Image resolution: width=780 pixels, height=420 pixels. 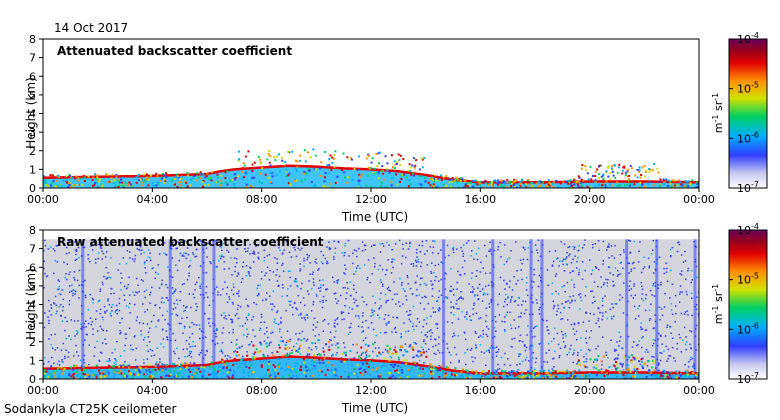 What do you see at coordinates (32, 342) in the screenshot?
I see `y-tick-label: 2` at bounding box center [32, 342].